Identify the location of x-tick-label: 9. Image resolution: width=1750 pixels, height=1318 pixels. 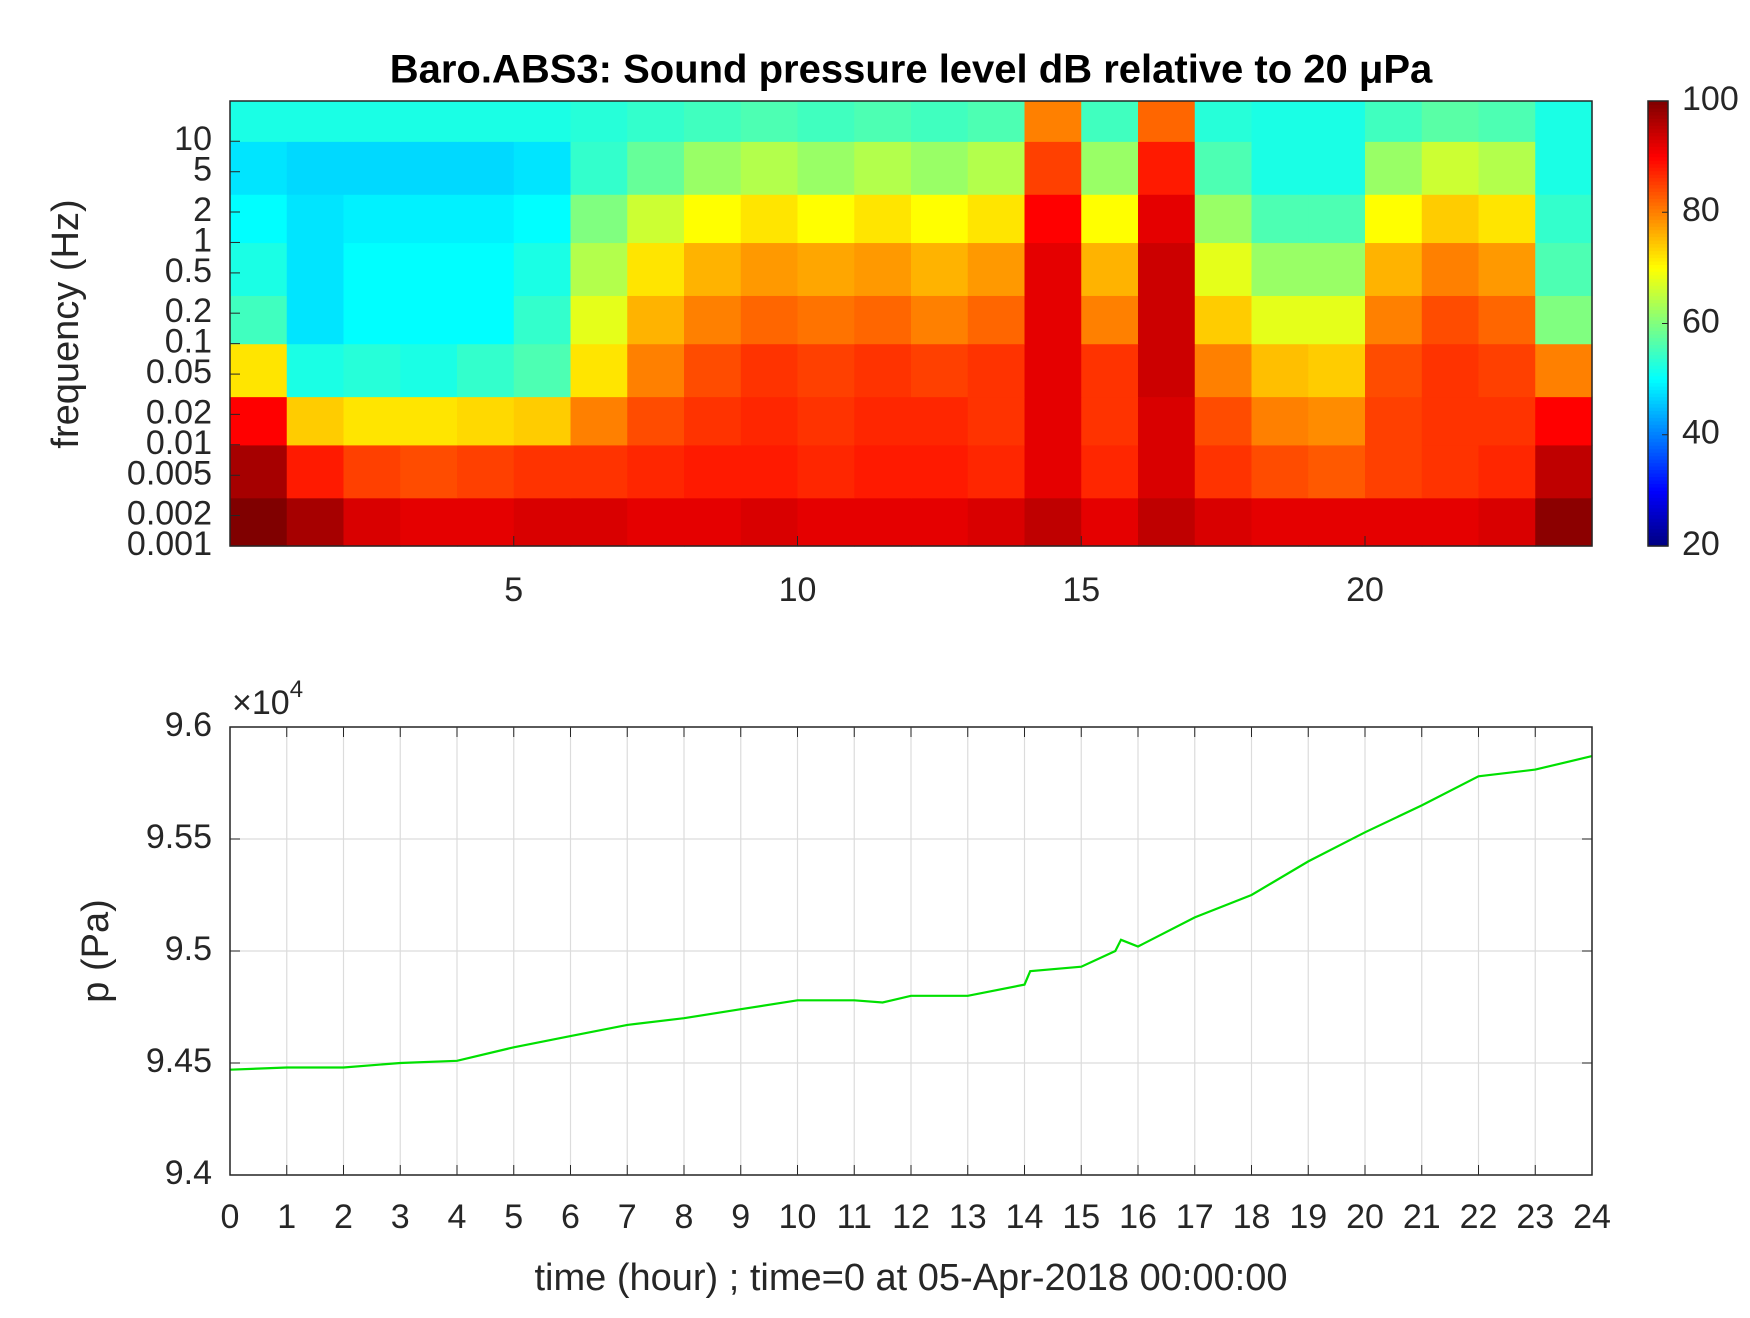
(740, 1217).